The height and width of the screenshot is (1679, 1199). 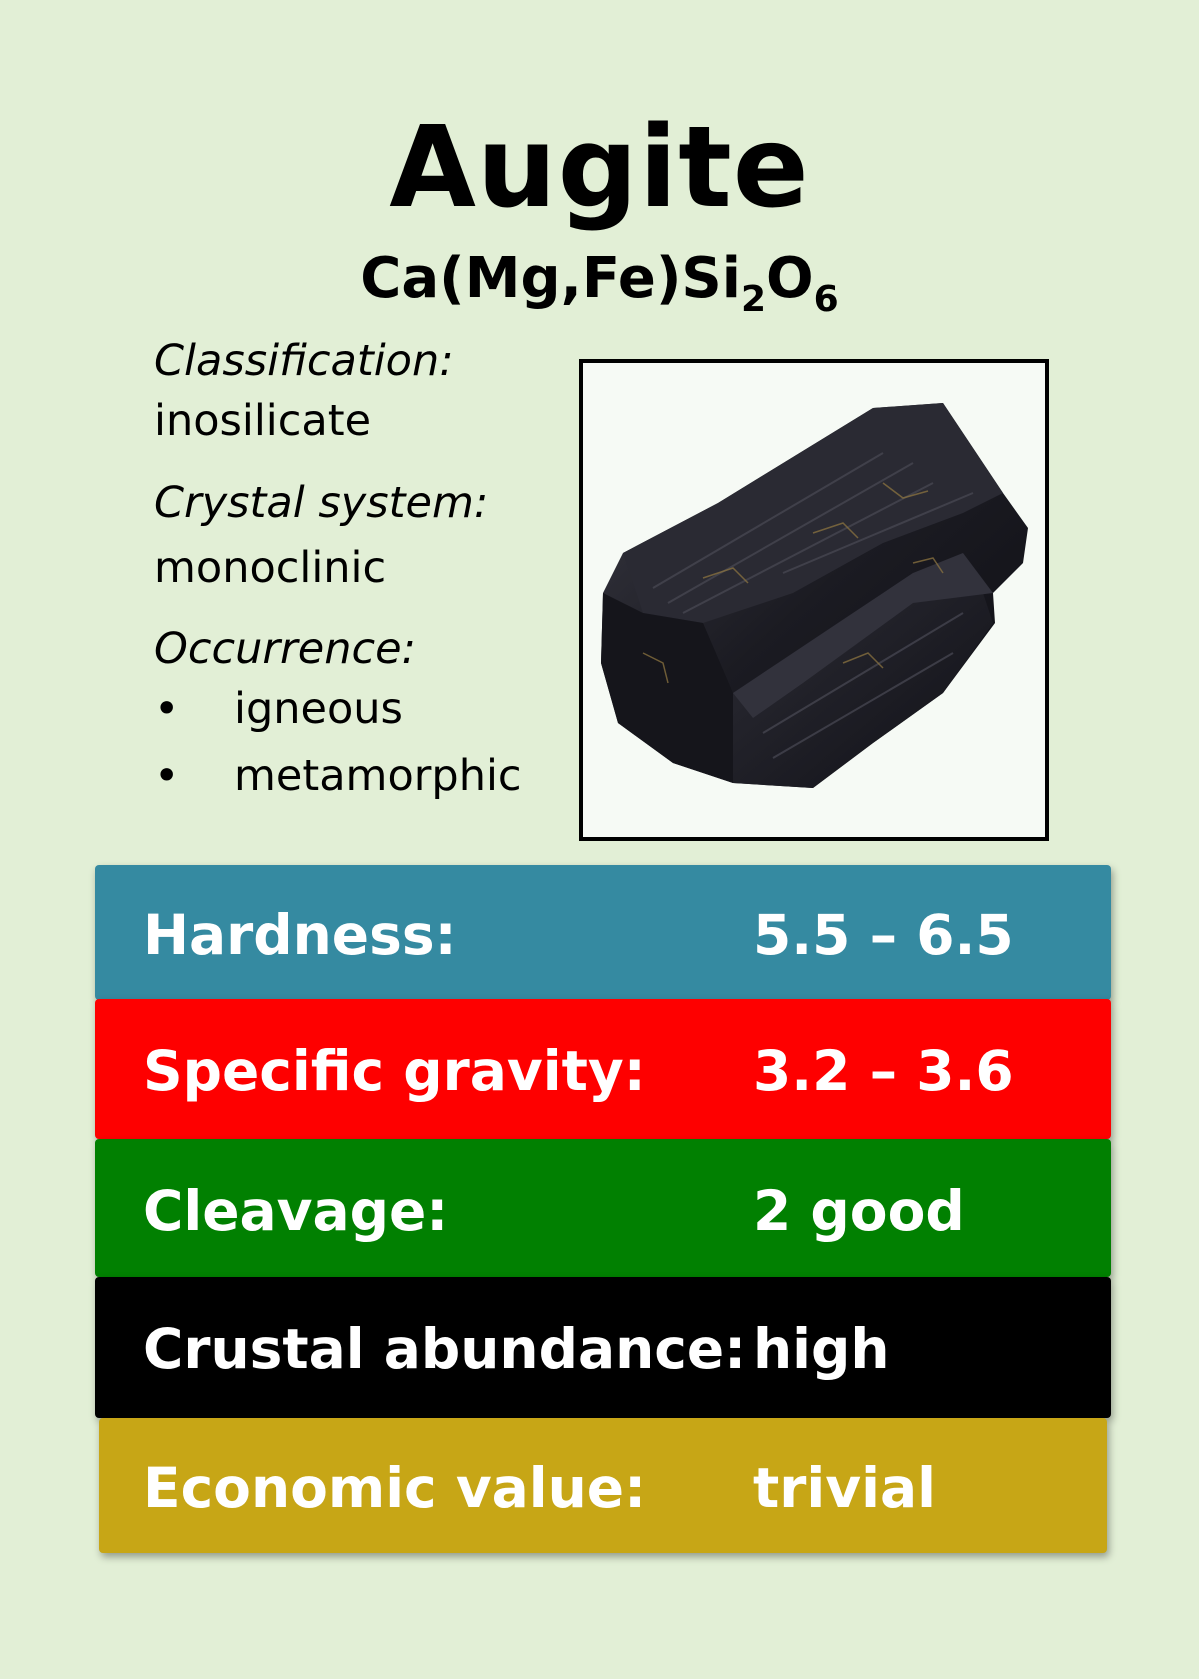 What do you see at coordinates (321, 503) in the screenshot?
I see `crystal-system-label: Crystal system:` at bounding box center [321, 503].